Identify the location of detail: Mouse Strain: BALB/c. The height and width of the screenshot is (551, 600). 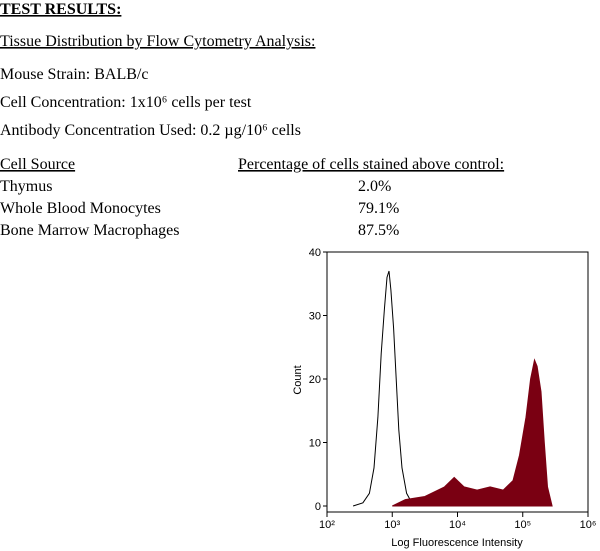
(74, 74).